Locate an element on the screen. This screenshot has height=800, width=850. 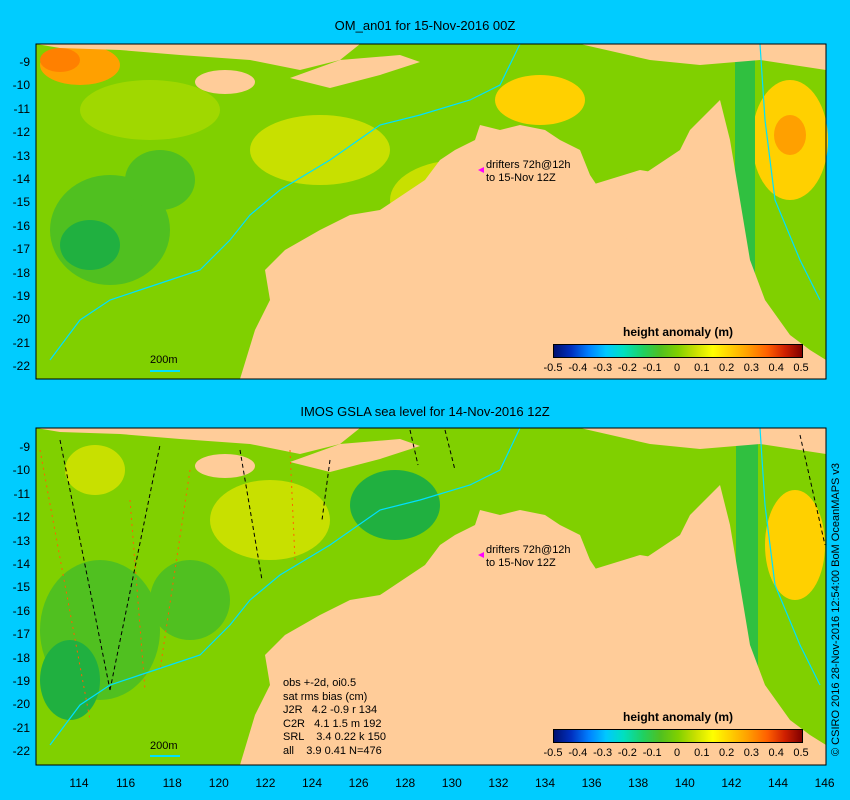
bottom-anomaly-east is located at coordinates (795, 545).